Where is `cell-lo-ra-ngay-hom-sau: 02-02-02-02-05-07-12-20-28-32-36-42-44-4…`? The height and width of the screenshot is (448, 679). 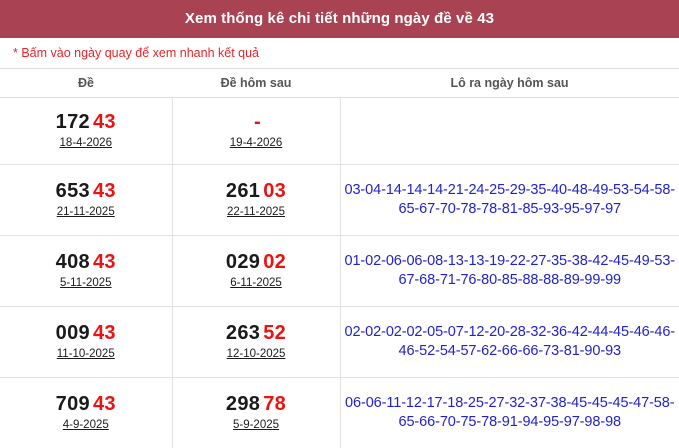
cell-lo-ra-ngay-hom-sau: 02-02-02-02-05-07-12-20-28-32-36-42-44-4… is located at coordinates (509, 342).